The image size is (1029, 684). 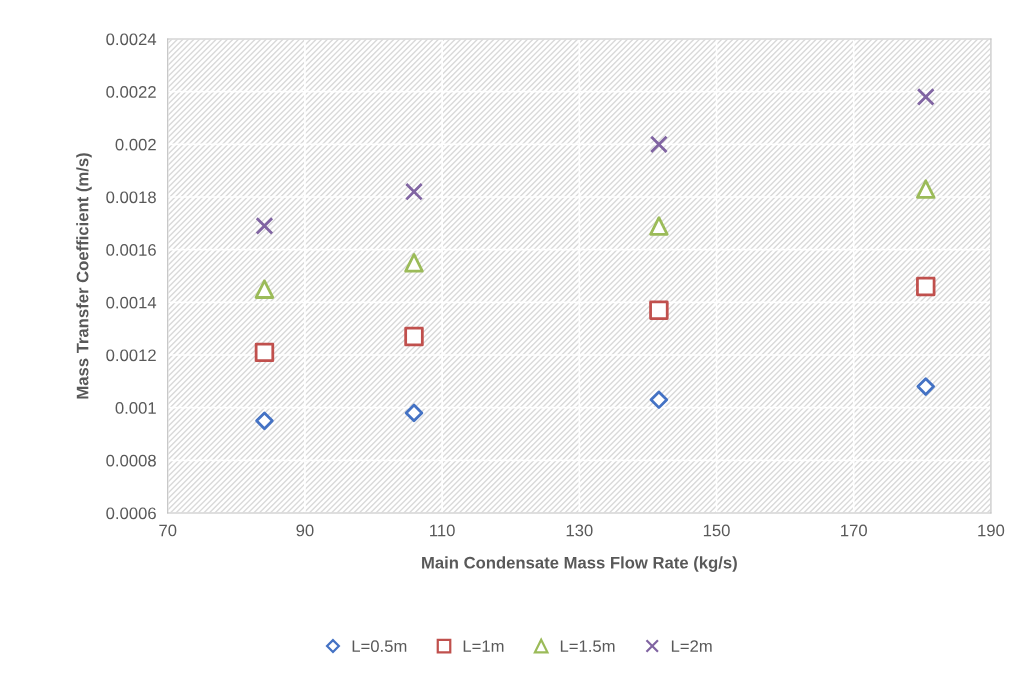 What do you see at coordinates (131, 92) in the screenshot?
I see `y-tick-label: 0.0022` at bounding box center [131, 92].